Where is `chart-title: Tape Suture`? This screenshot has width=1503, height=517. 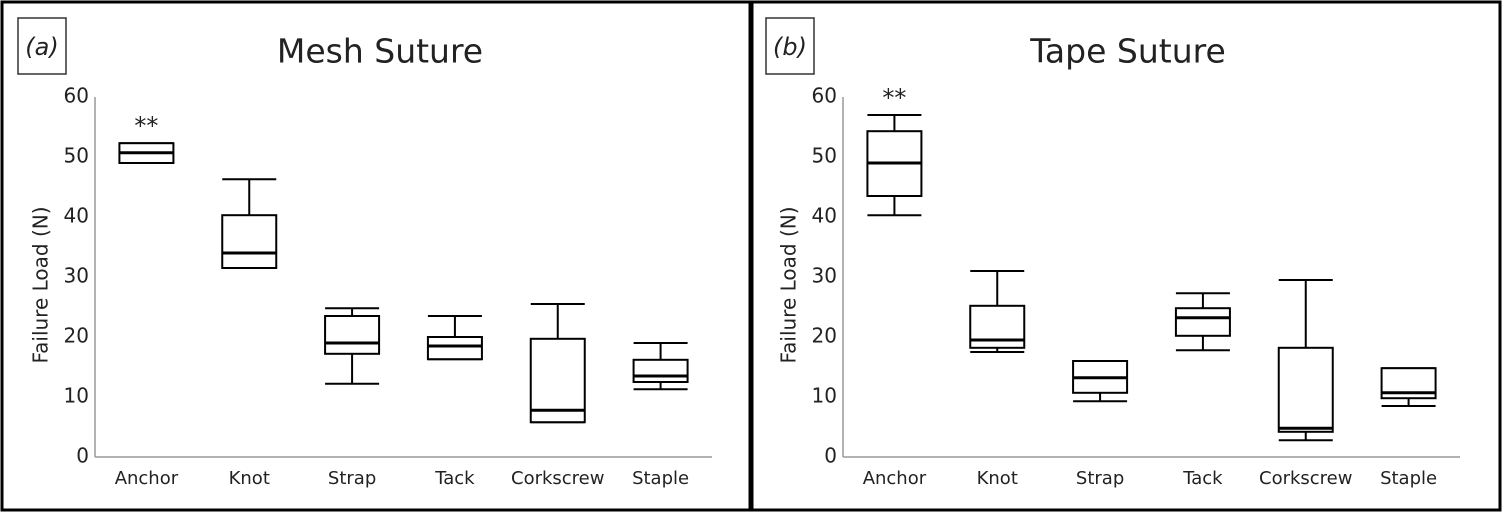 chart-title: Tape Suture is located at coordinates (1127, 51).